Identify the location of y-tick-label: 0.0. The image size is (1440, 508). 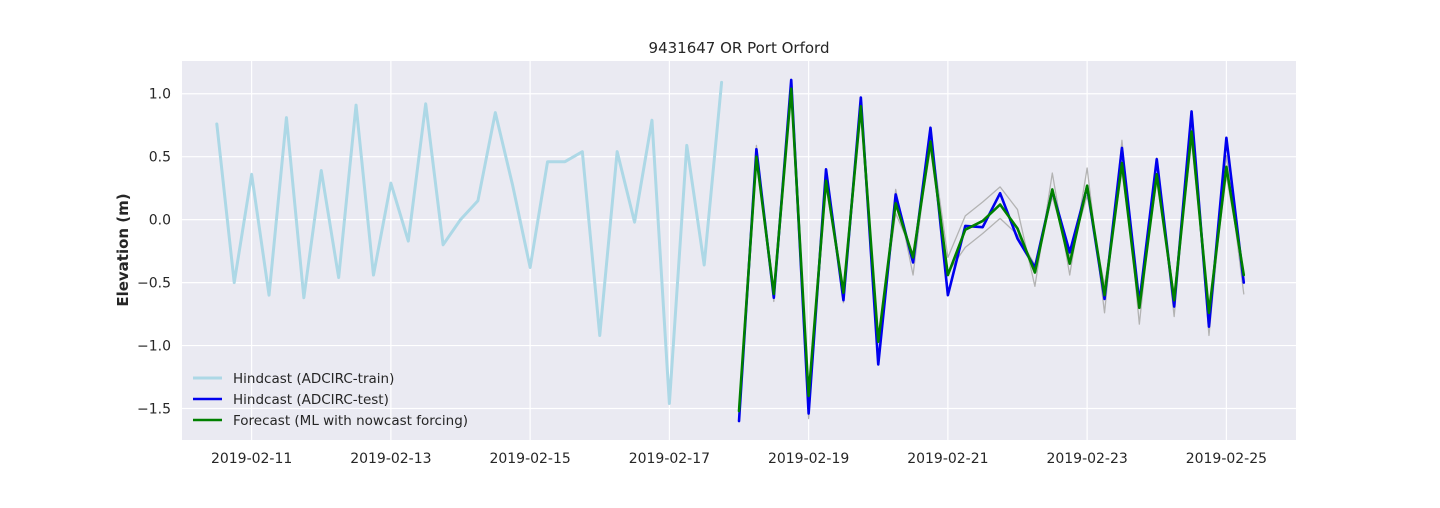
(160, 221).